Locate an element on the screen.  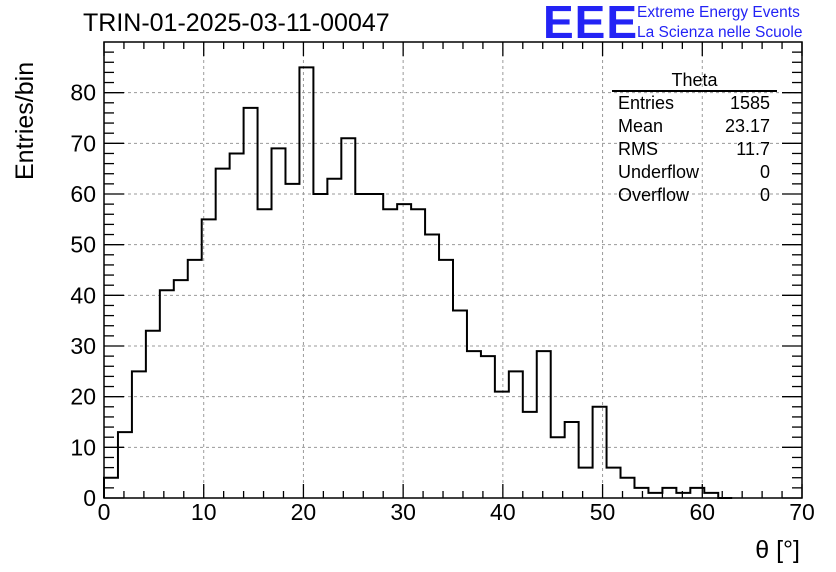
y-tick-label: 0 is located at coordinates (89, 498).